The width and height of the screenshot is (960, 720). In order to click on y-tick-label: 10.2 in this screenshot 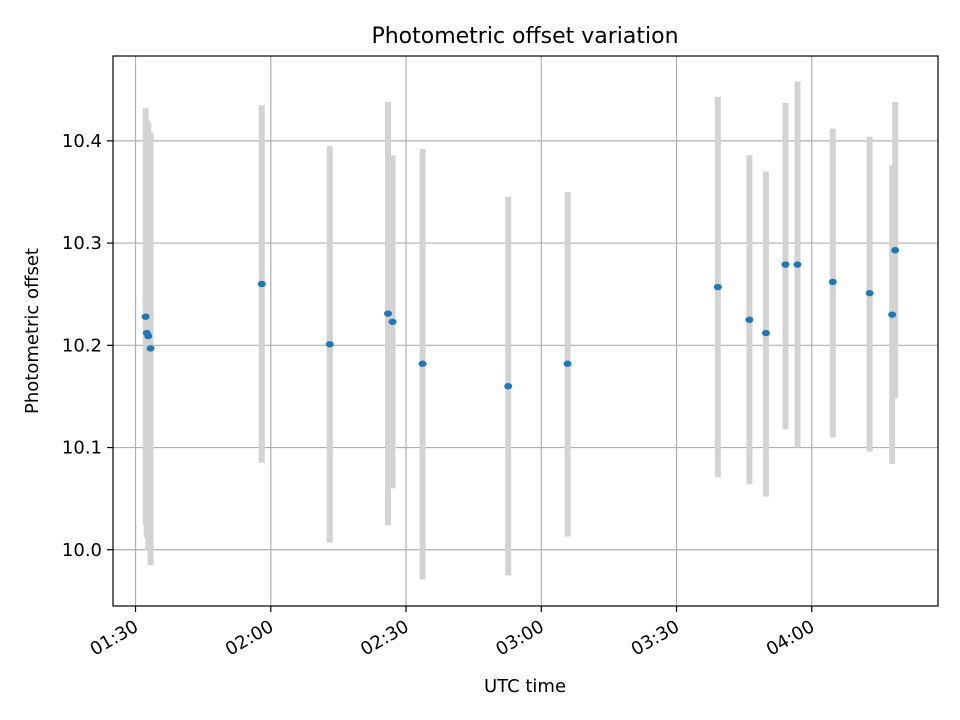, I will do `click(82, 345)`.